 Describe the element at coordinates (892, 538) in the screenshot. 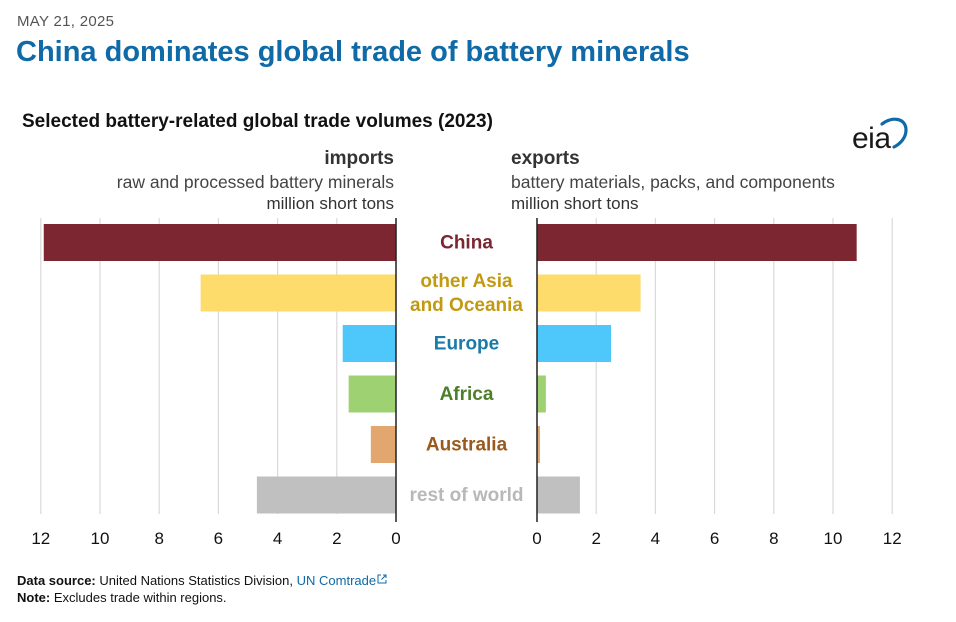

I see `exports-tick-label: 12` at that location.